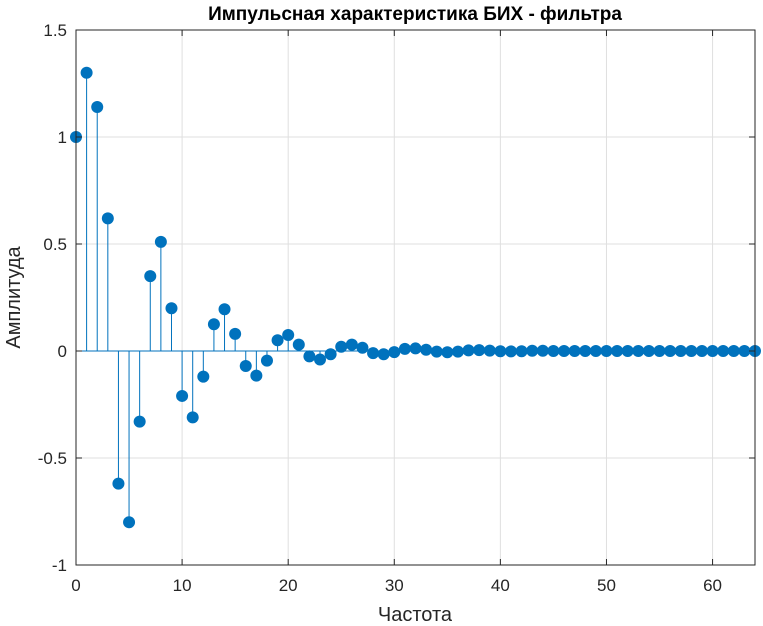 The height and width of the screenshot is (626, 763). What do you see at coordinates (415, 14) in the screenshot?
I see `chart-title: Импульсная характеристика БИХ - фильтра` at bounding box center [415, 14].